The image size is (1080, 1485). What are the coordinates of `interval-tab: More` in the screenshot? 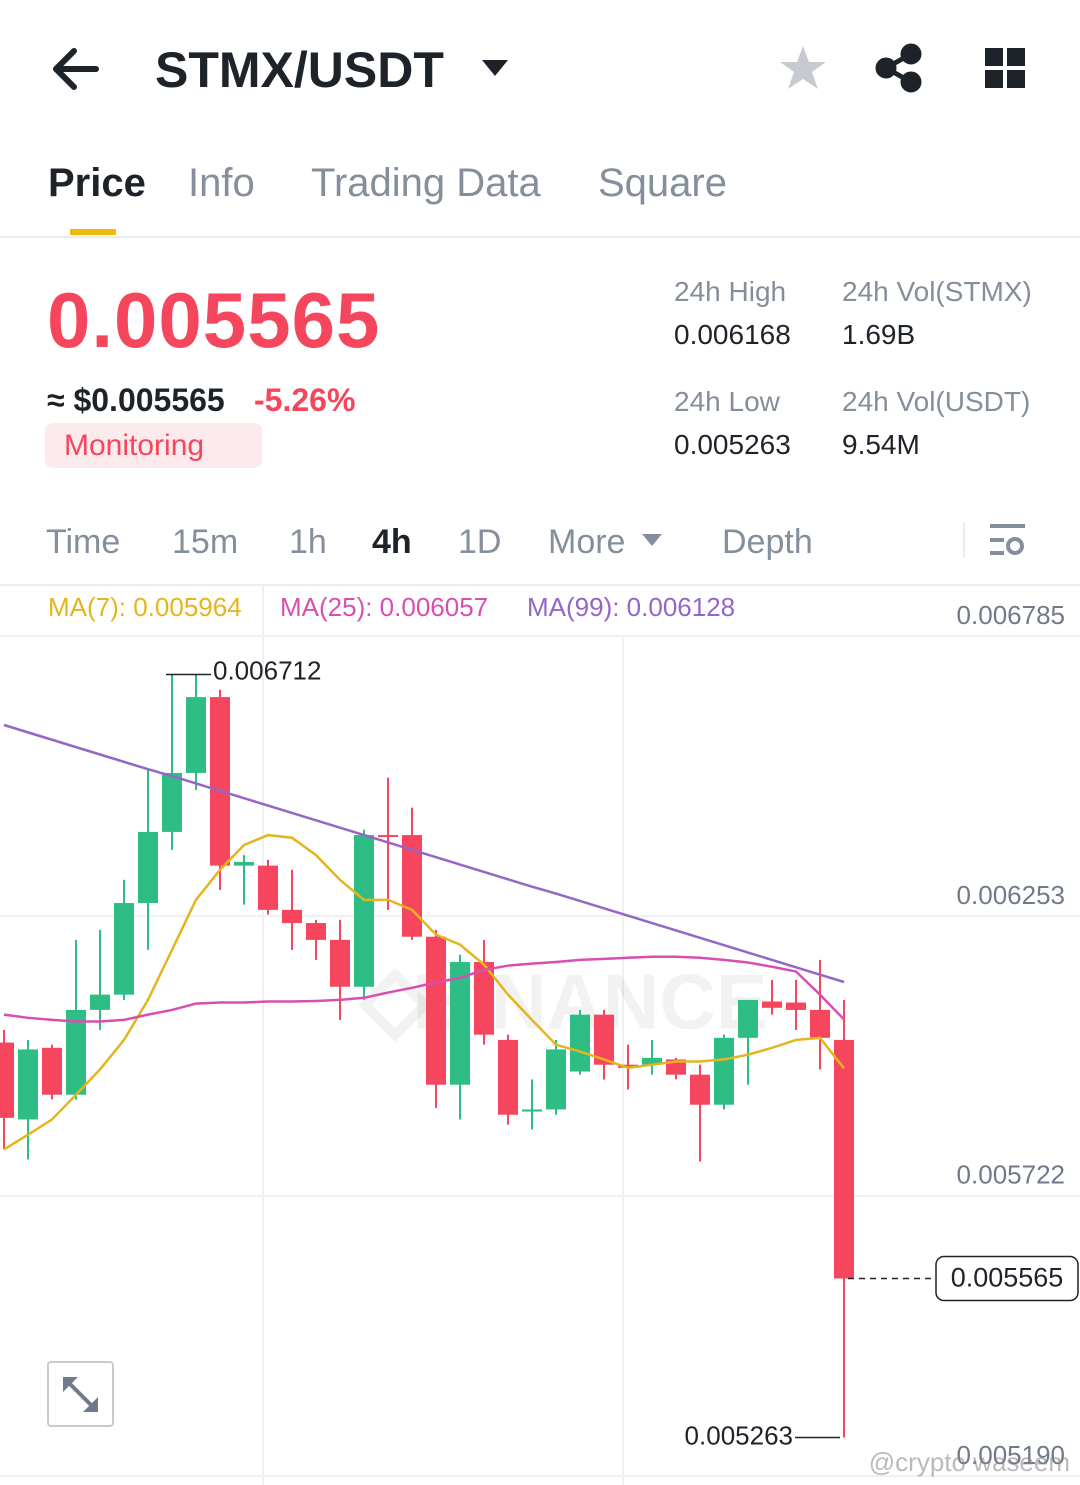 It's located at (587, 542).